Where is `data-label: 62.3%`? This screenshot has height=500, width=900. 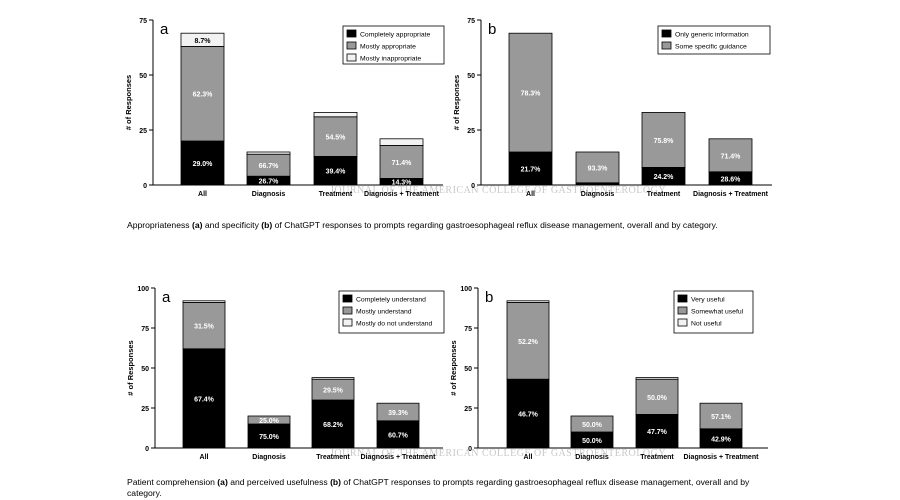
data-label: 62.3% is located at coordinates (203, 95).